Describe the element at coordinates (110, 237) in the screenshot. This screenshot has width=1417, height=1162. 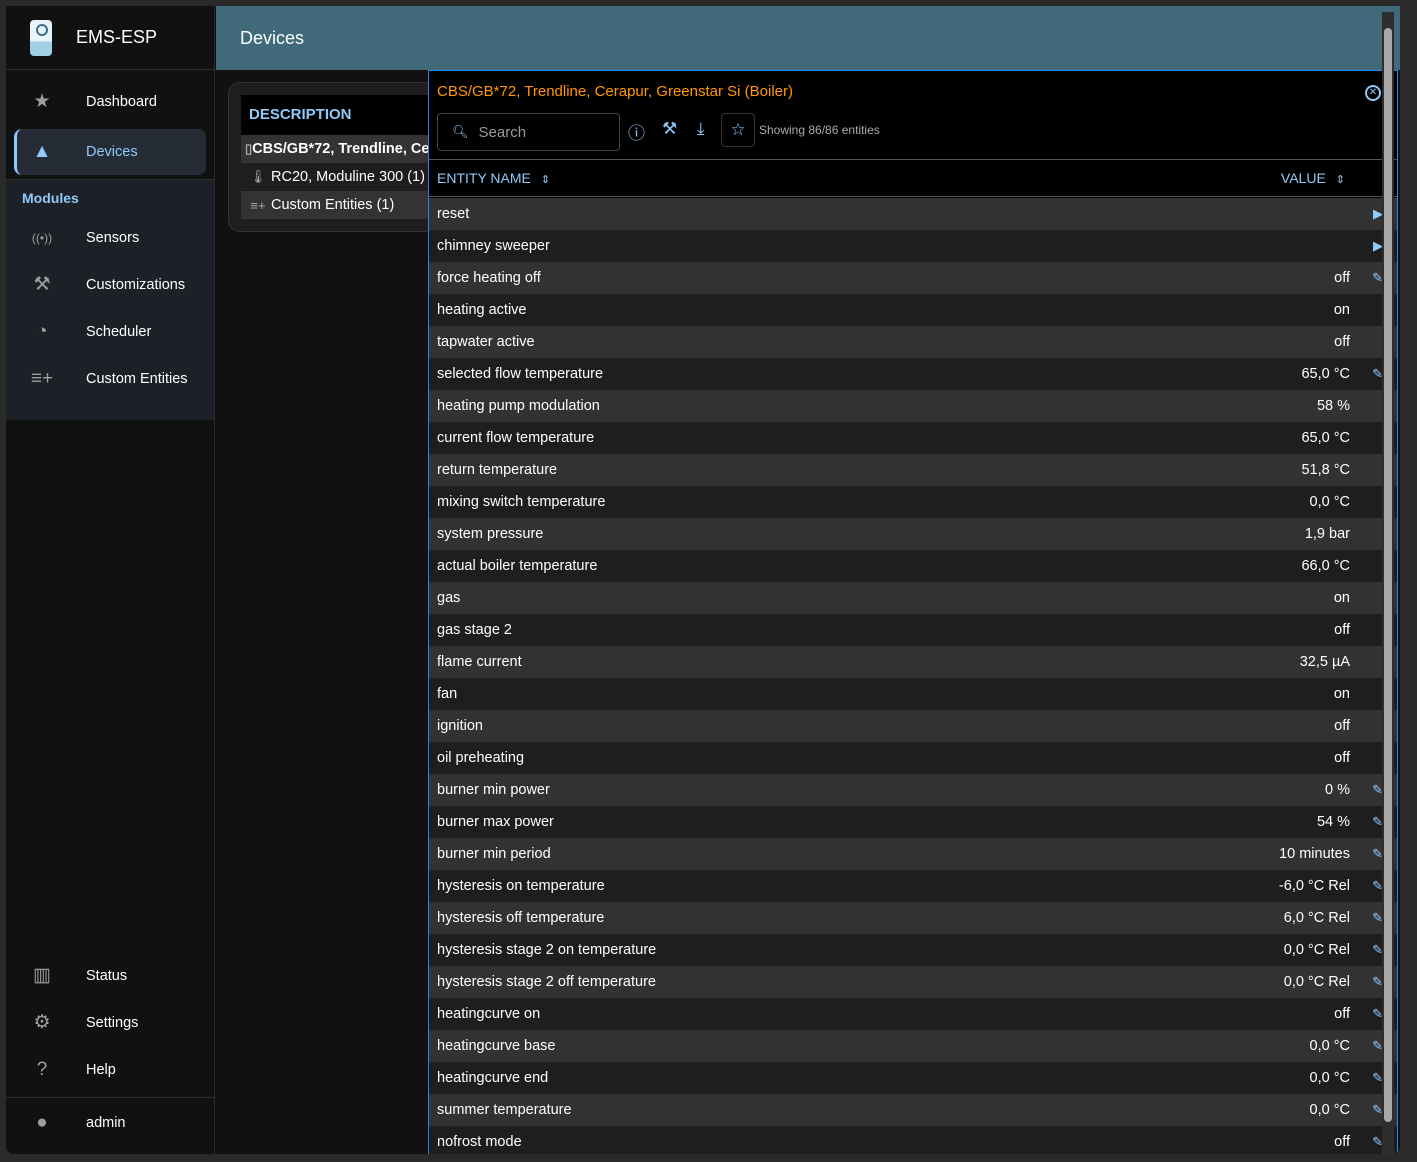
I see `sidebar-item-sensors: ((•)) Sensors` at that location.